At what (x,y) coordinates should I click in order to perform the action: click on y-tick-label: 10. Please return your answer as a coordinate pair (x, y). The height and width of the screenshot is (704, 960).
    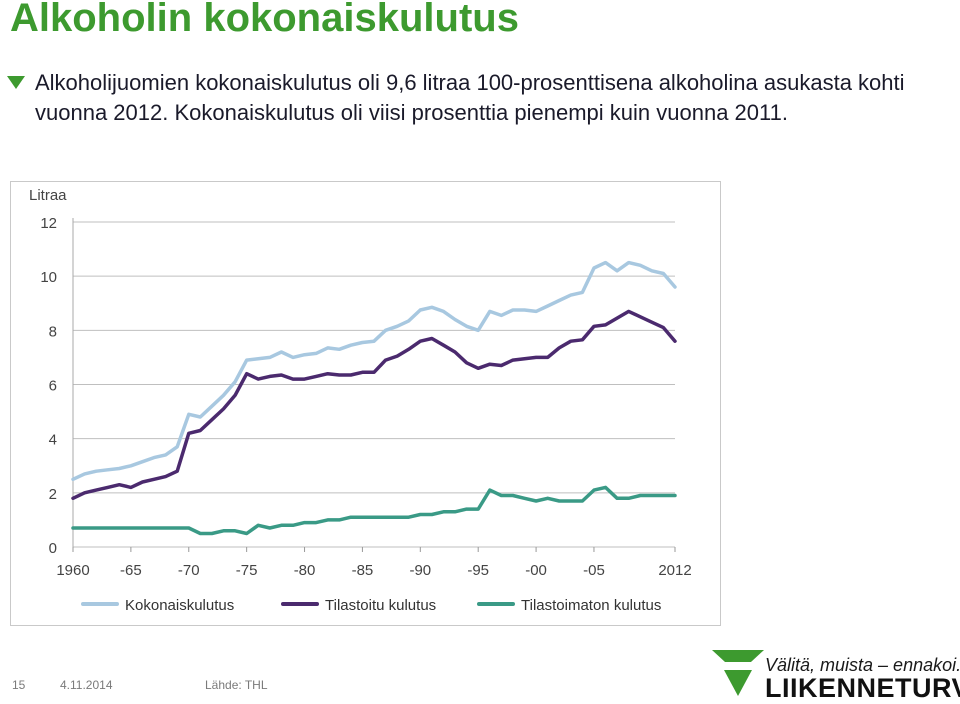
    Looking at the image, I should click on (48, 277).